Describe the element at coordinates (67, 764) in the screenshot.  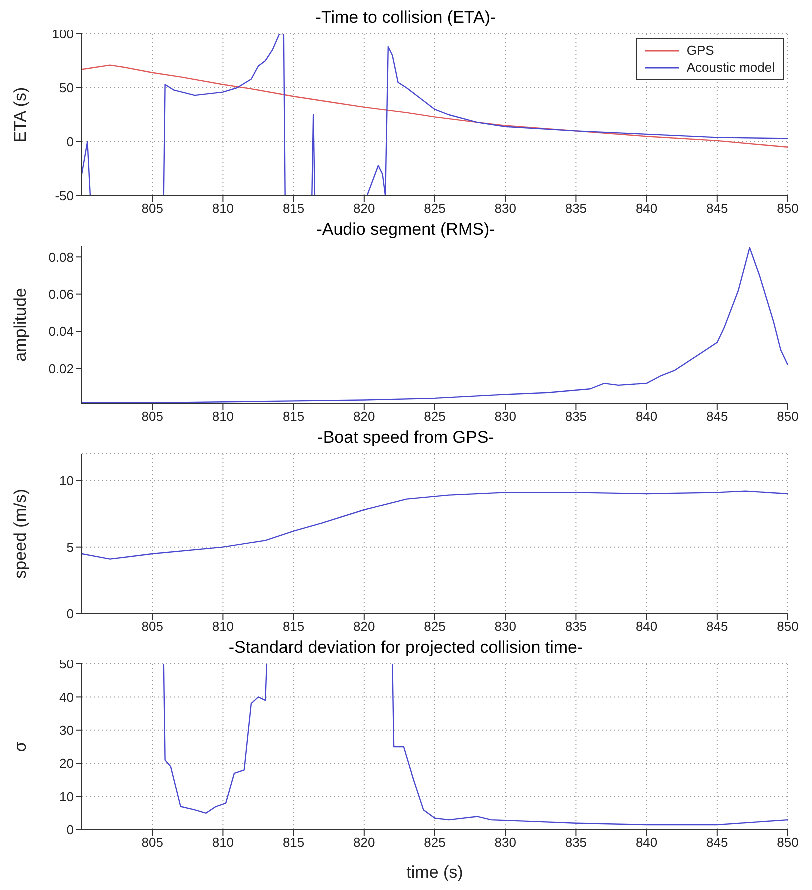
I see `y-tick-label: 20` at that location.